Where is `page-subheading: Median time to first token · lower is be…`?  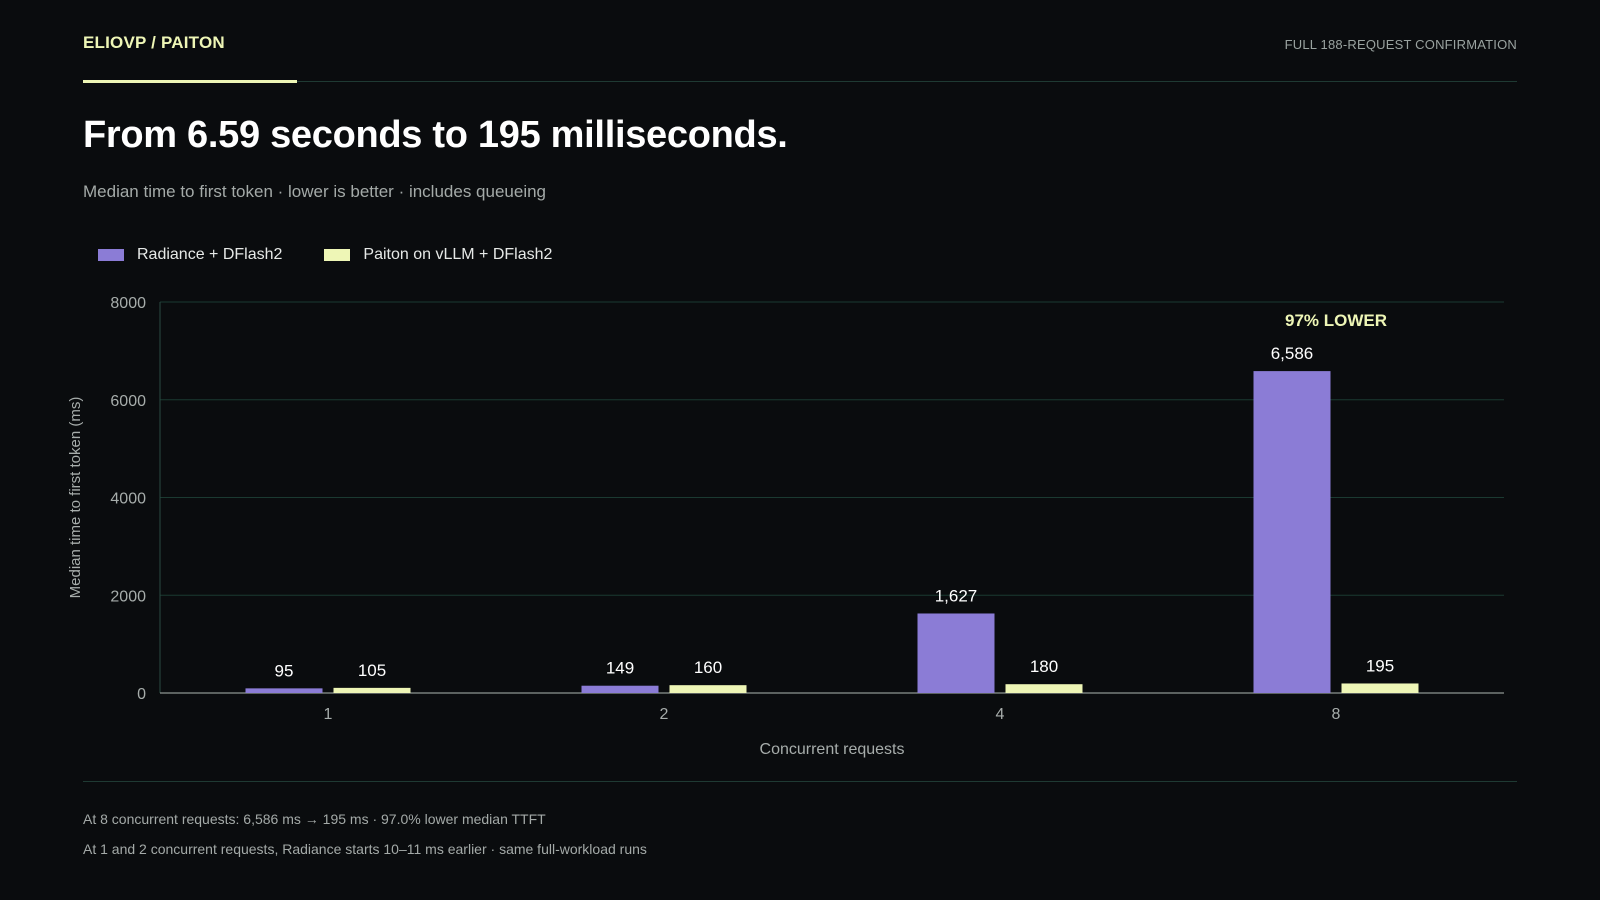 page-subheading: Median time to first token · lower is be… is located at coordinates (315, 191).